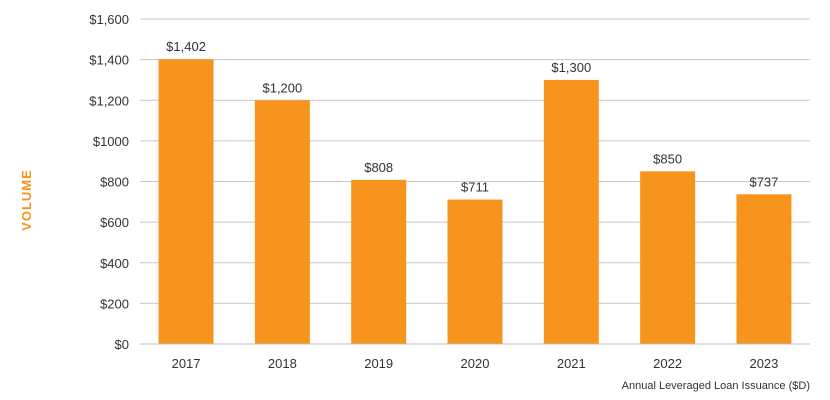 The width and height of the screenshot is (830, 400). I want to click on x-axis-ticks: 2017 2018 2019 2020 2021 2022 2023, so click(475, 363).